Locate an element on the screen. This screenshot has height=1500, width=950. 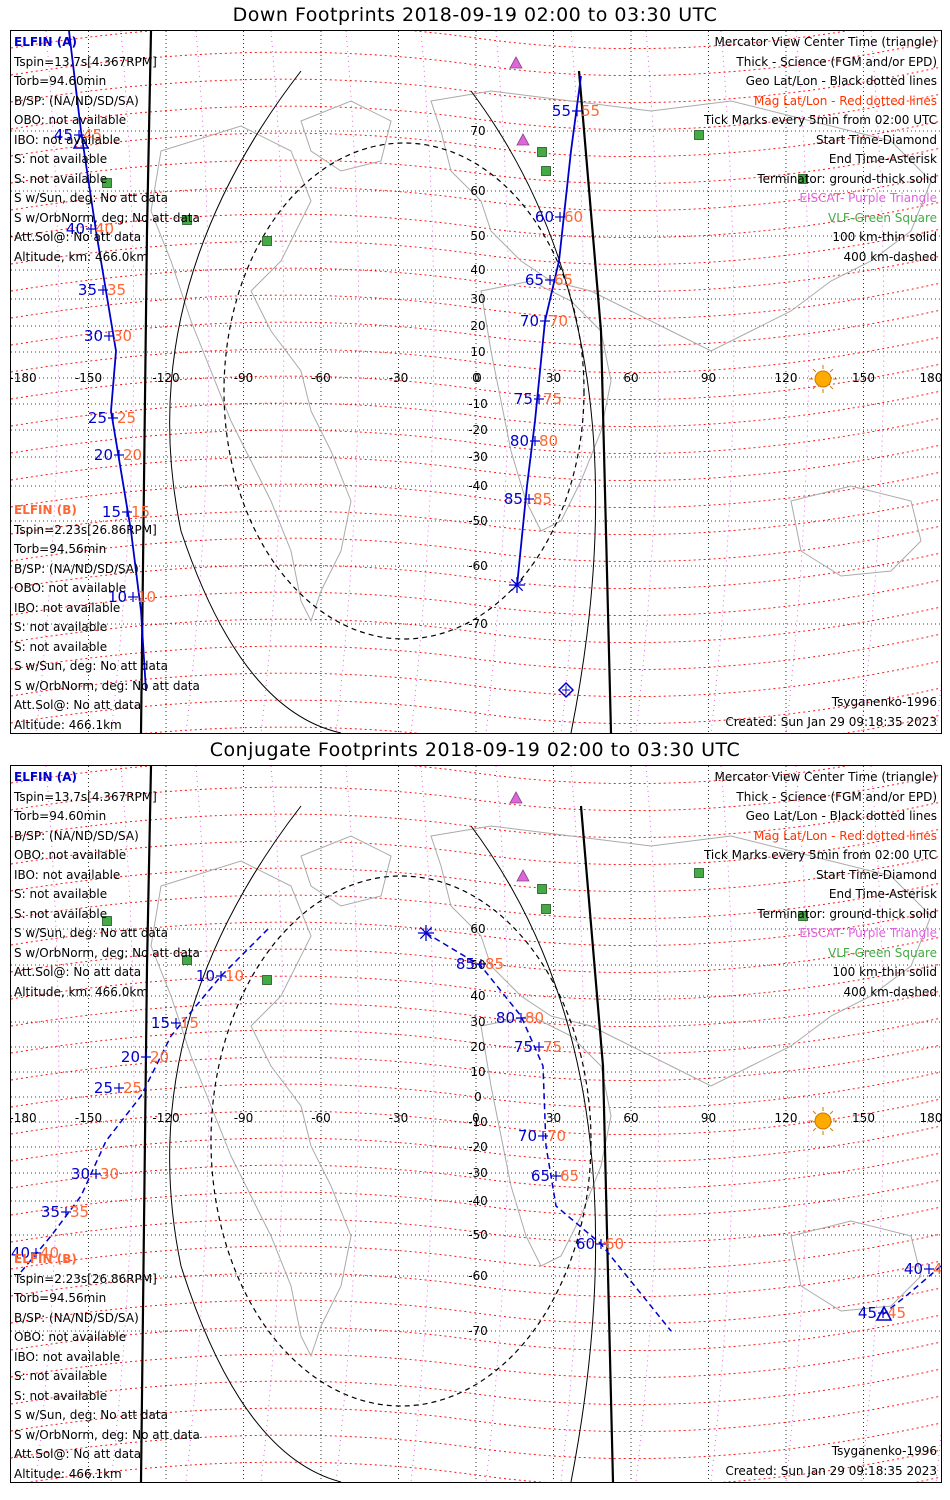
elfin-a-label: ELFIN (A) is located at coordinates (45, 777).